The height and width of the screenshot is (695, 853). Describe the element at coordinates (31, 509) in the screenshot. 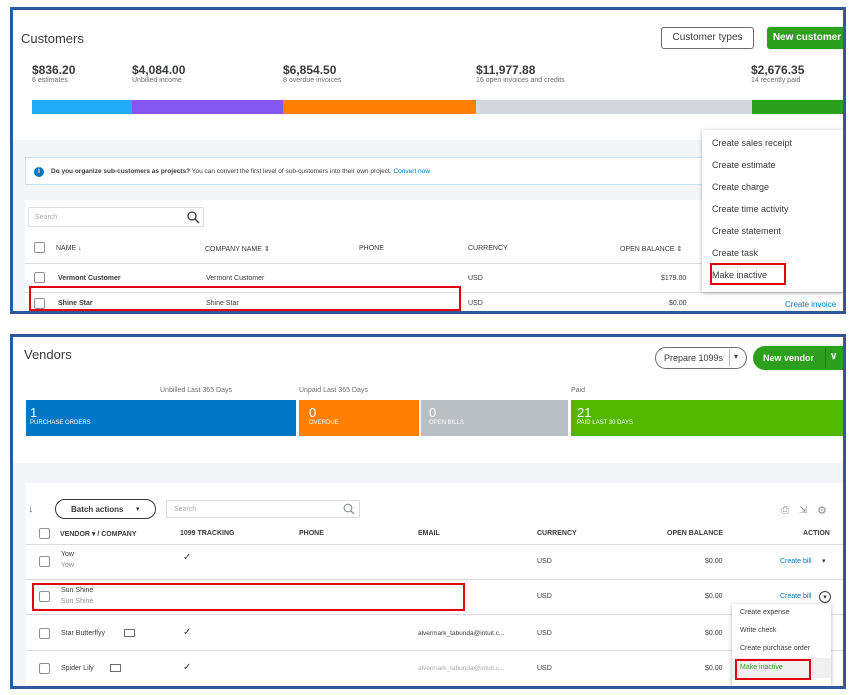

I see `sort-arrow-icon: ↓` at that location.